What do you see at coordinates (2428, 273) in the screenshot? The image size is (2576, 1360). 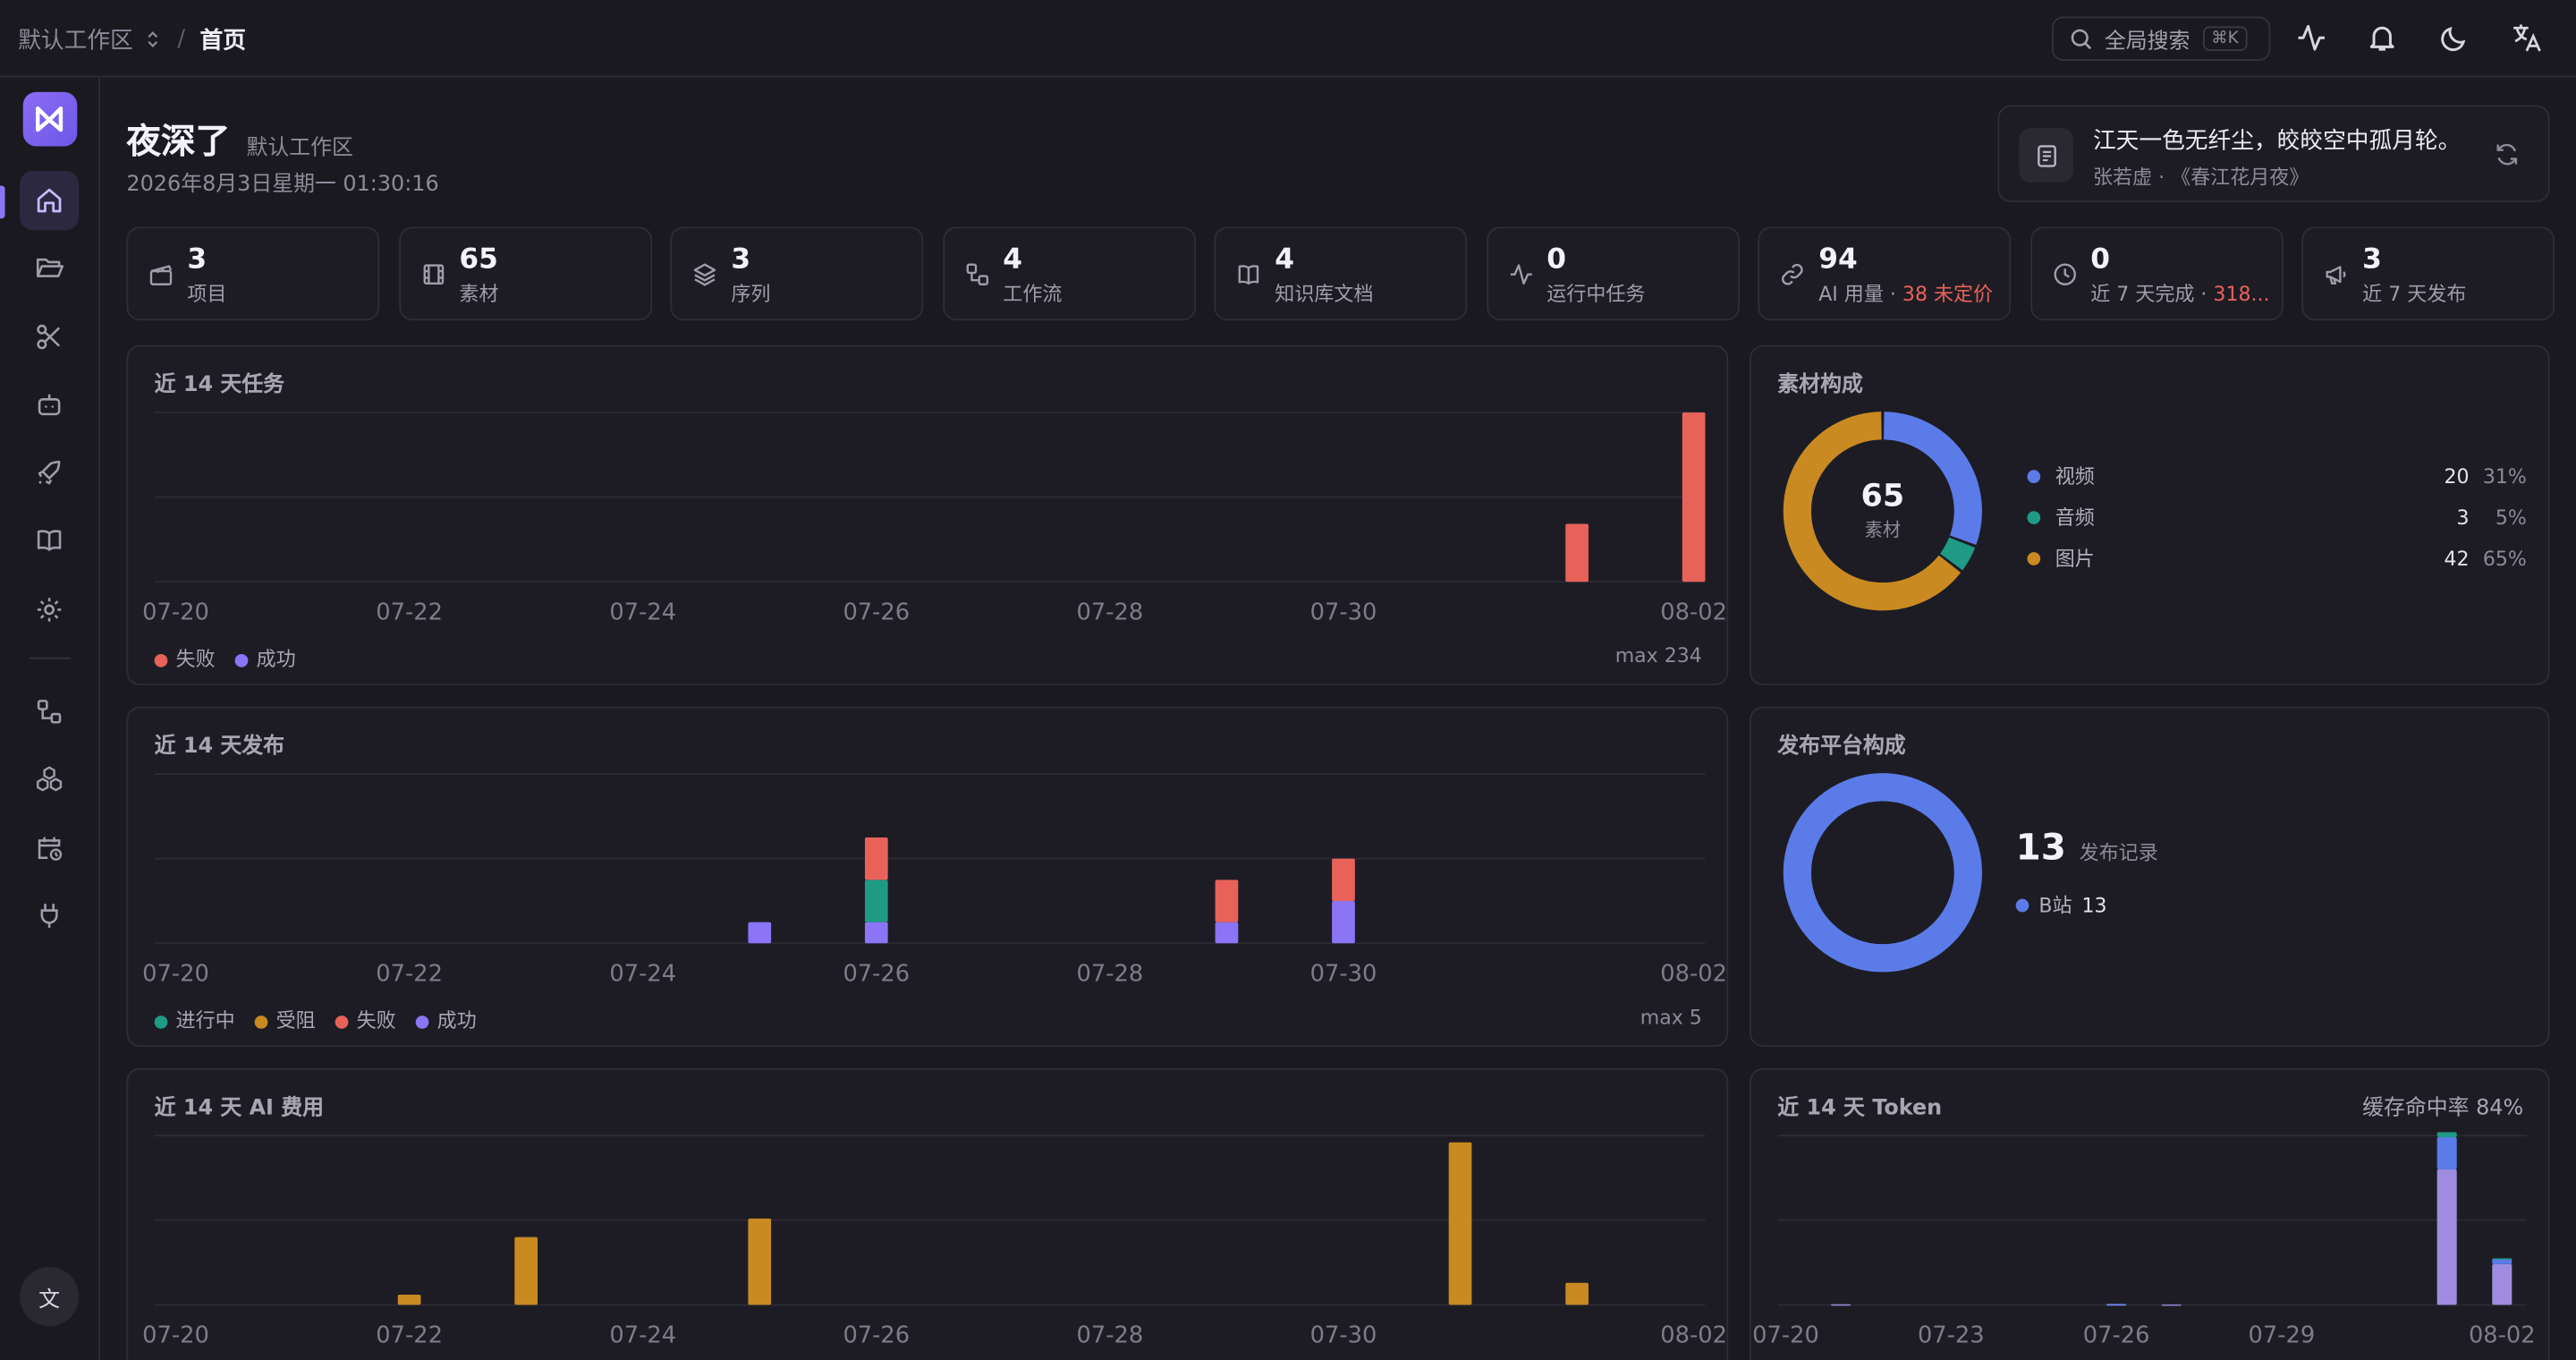 I see `stat-card: 3 近 7 天发布` at bounding box center [2428, 273].